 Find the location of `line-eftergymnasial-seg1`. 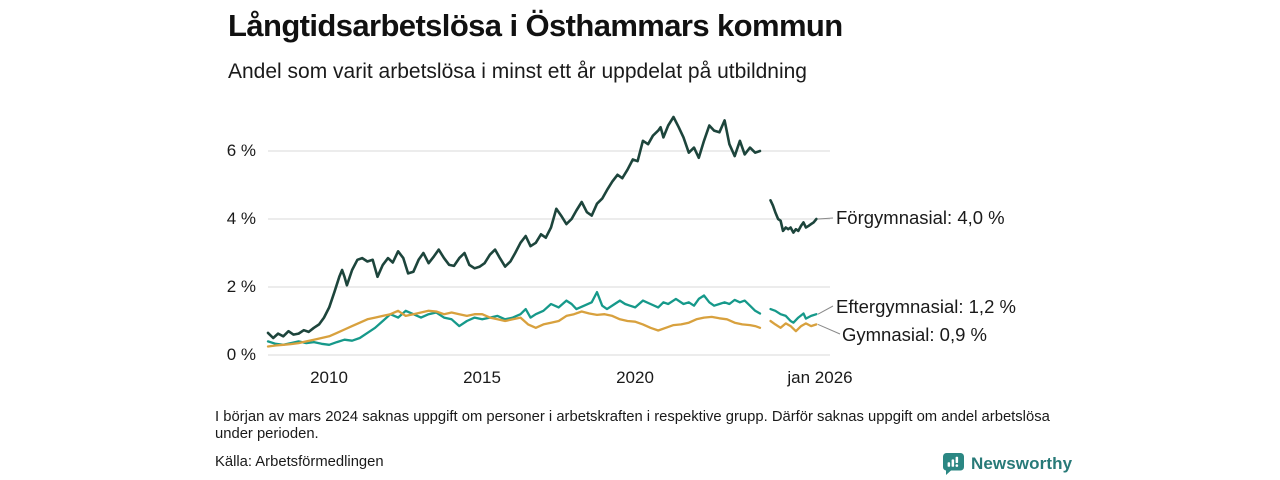

line-eftergymnasial-seg1 is located at coordinates (793, 315).